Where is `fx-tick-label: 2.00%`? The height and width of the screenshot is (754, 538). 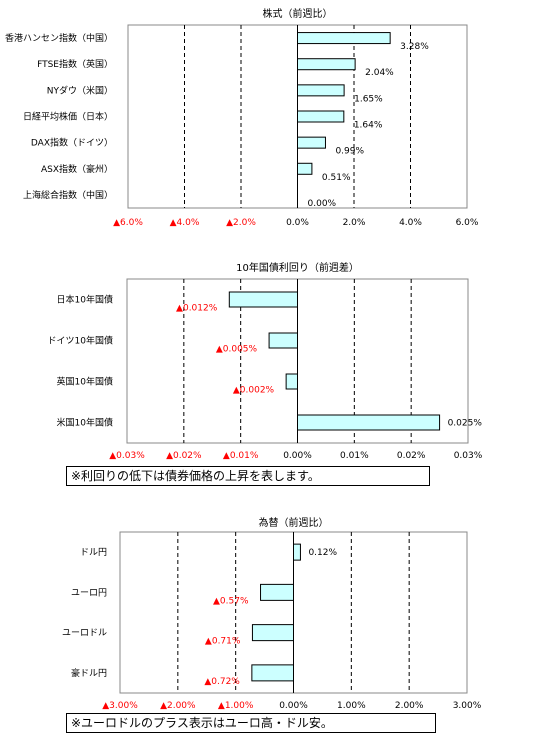
fx-tick-label: 2.00% is located at coordinates (409, 706).